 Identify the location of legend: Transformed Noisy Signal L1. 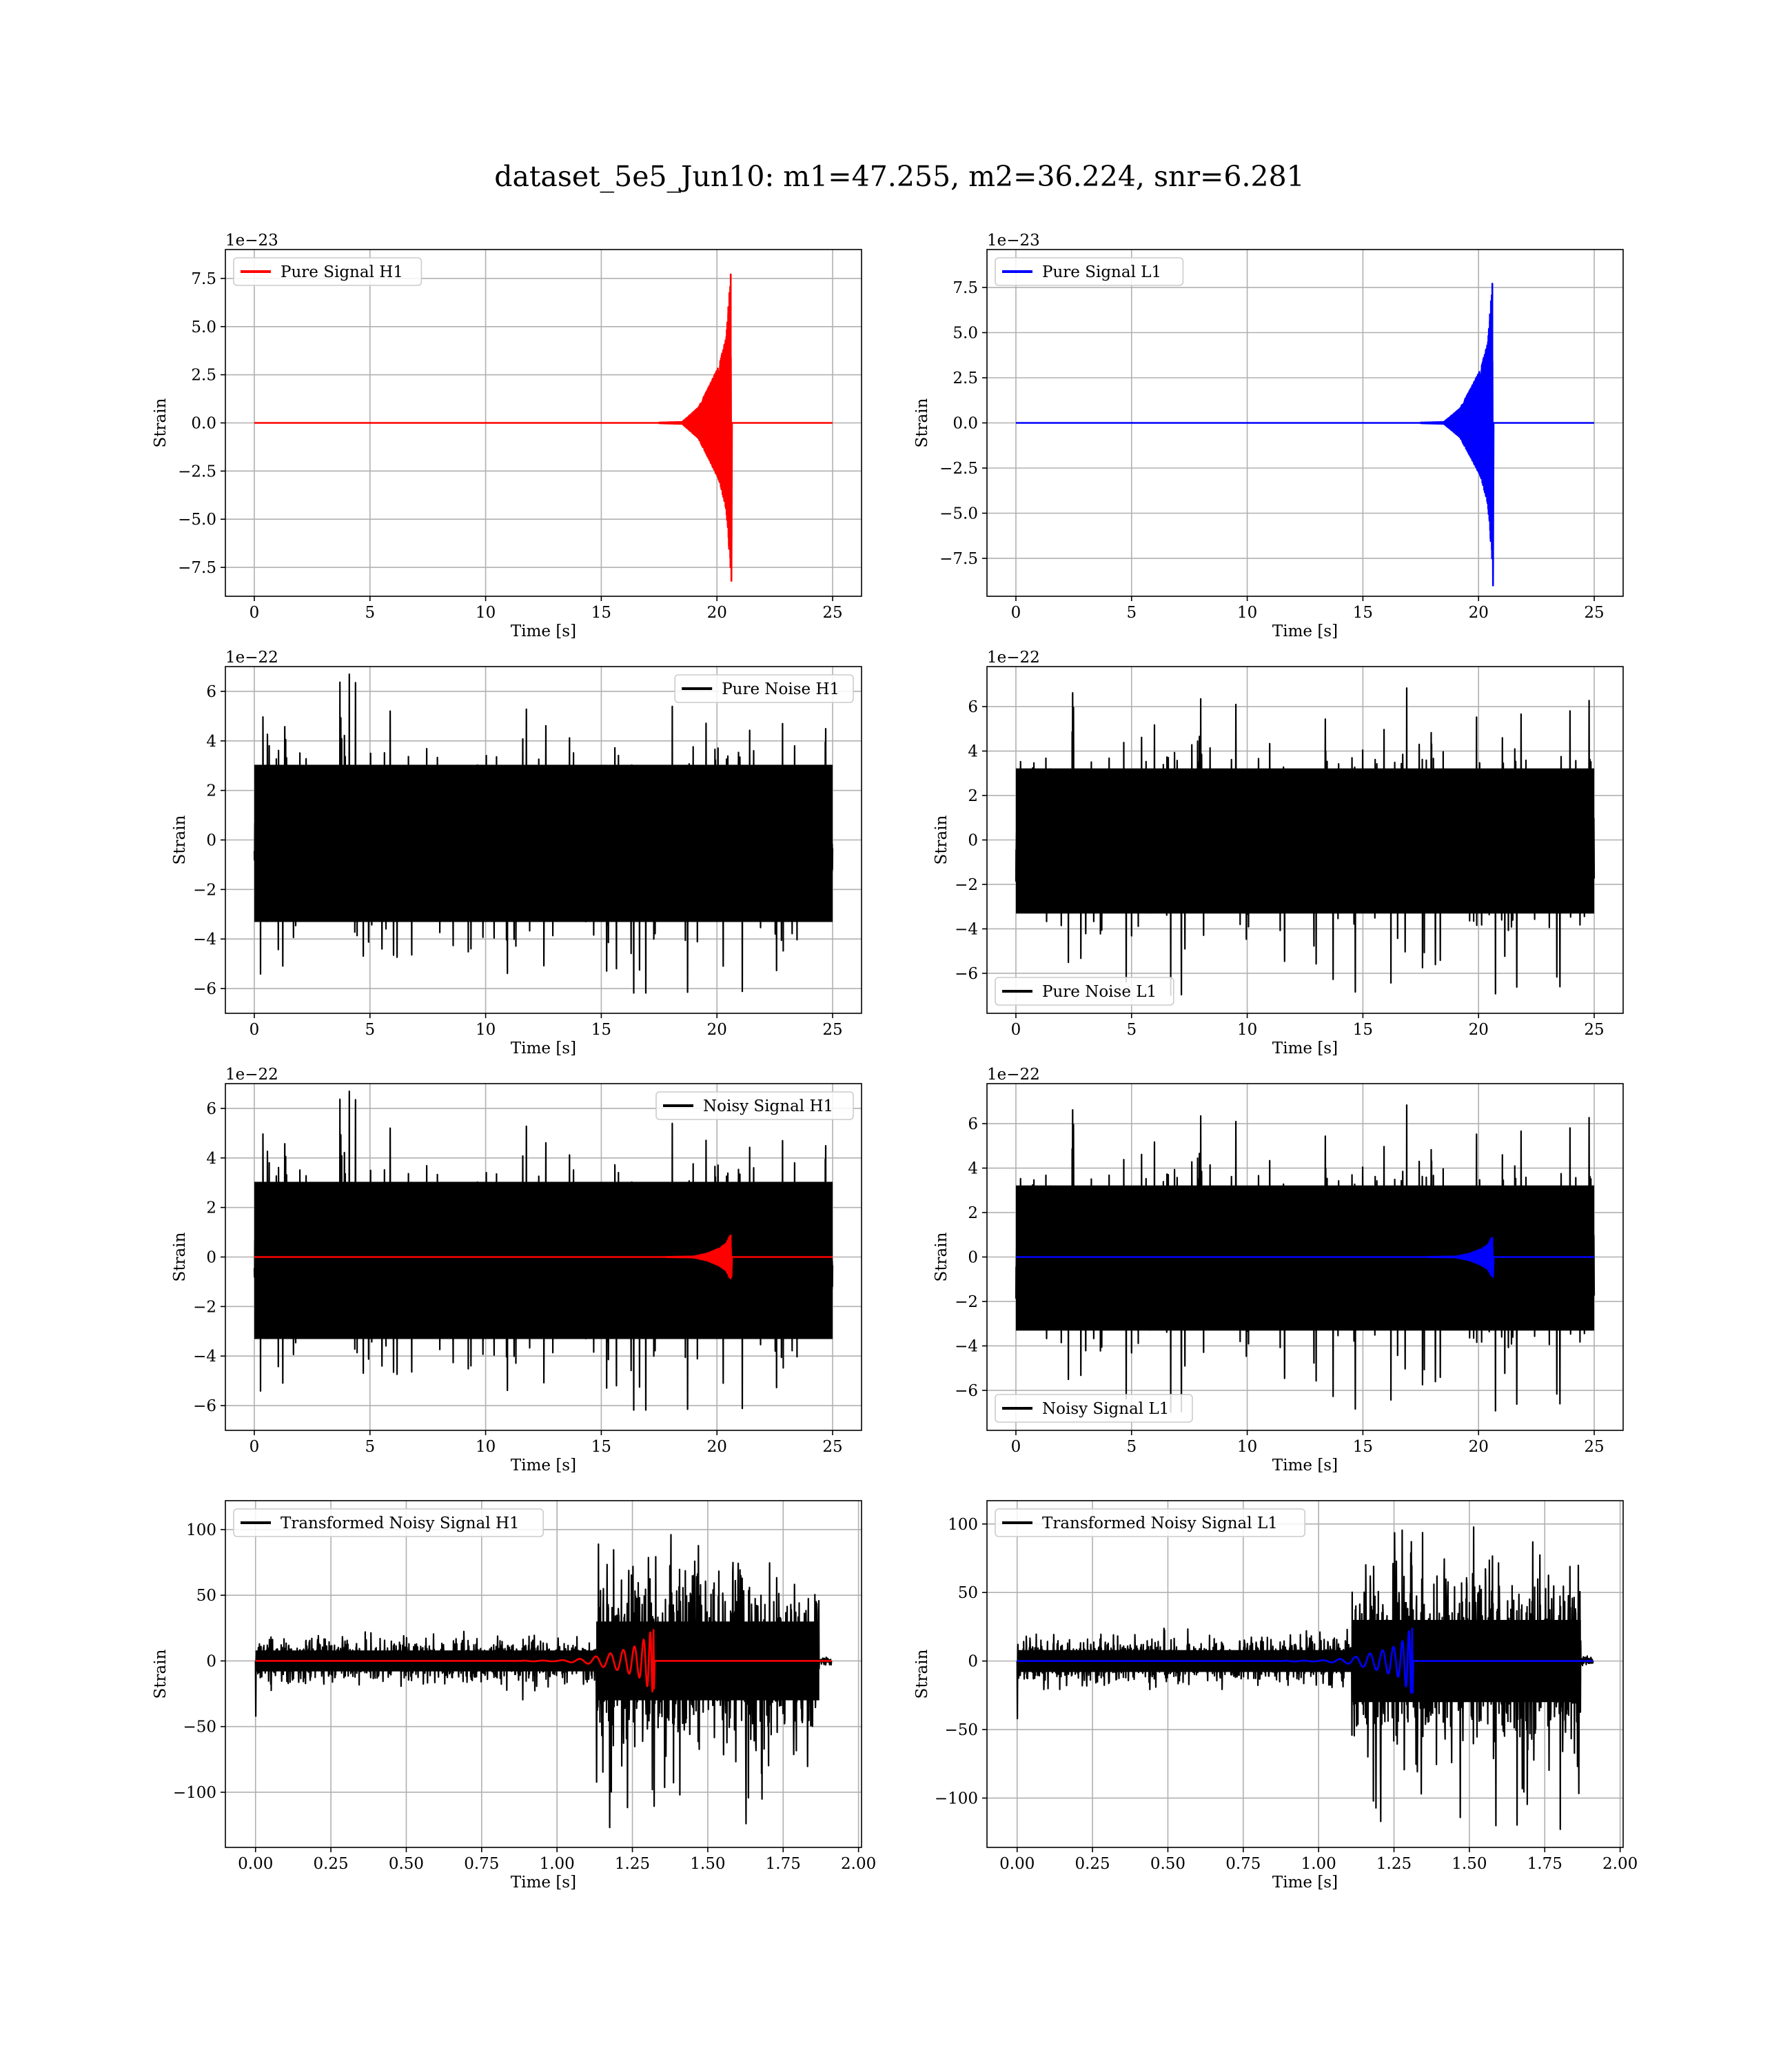
(1150, 1522).